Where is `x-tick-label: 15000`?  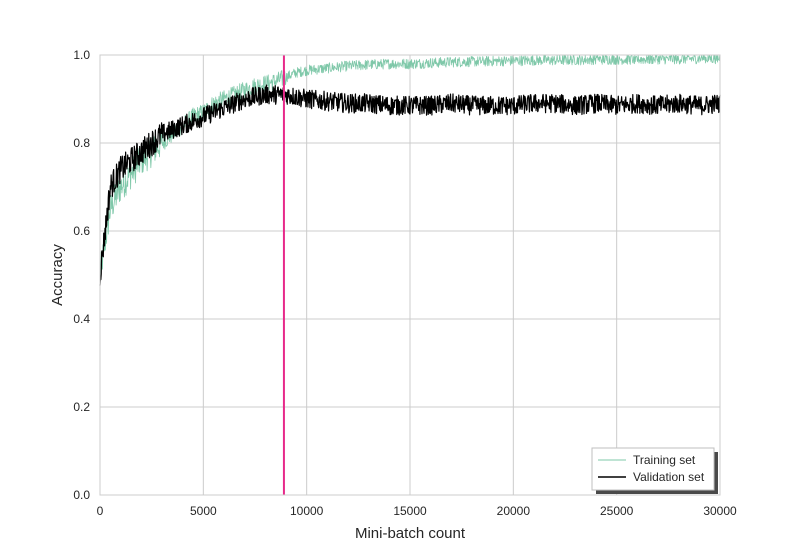 x-tick-label: 15000 is located at coordinates (410, 511).